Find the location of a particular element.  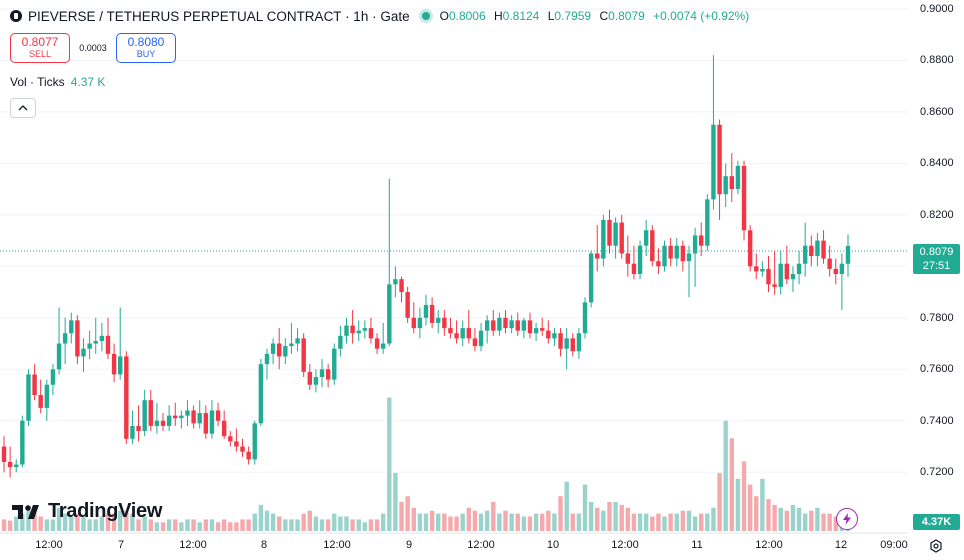

sell-button: 0.8077 SELL is located at coordinates (40, 48).